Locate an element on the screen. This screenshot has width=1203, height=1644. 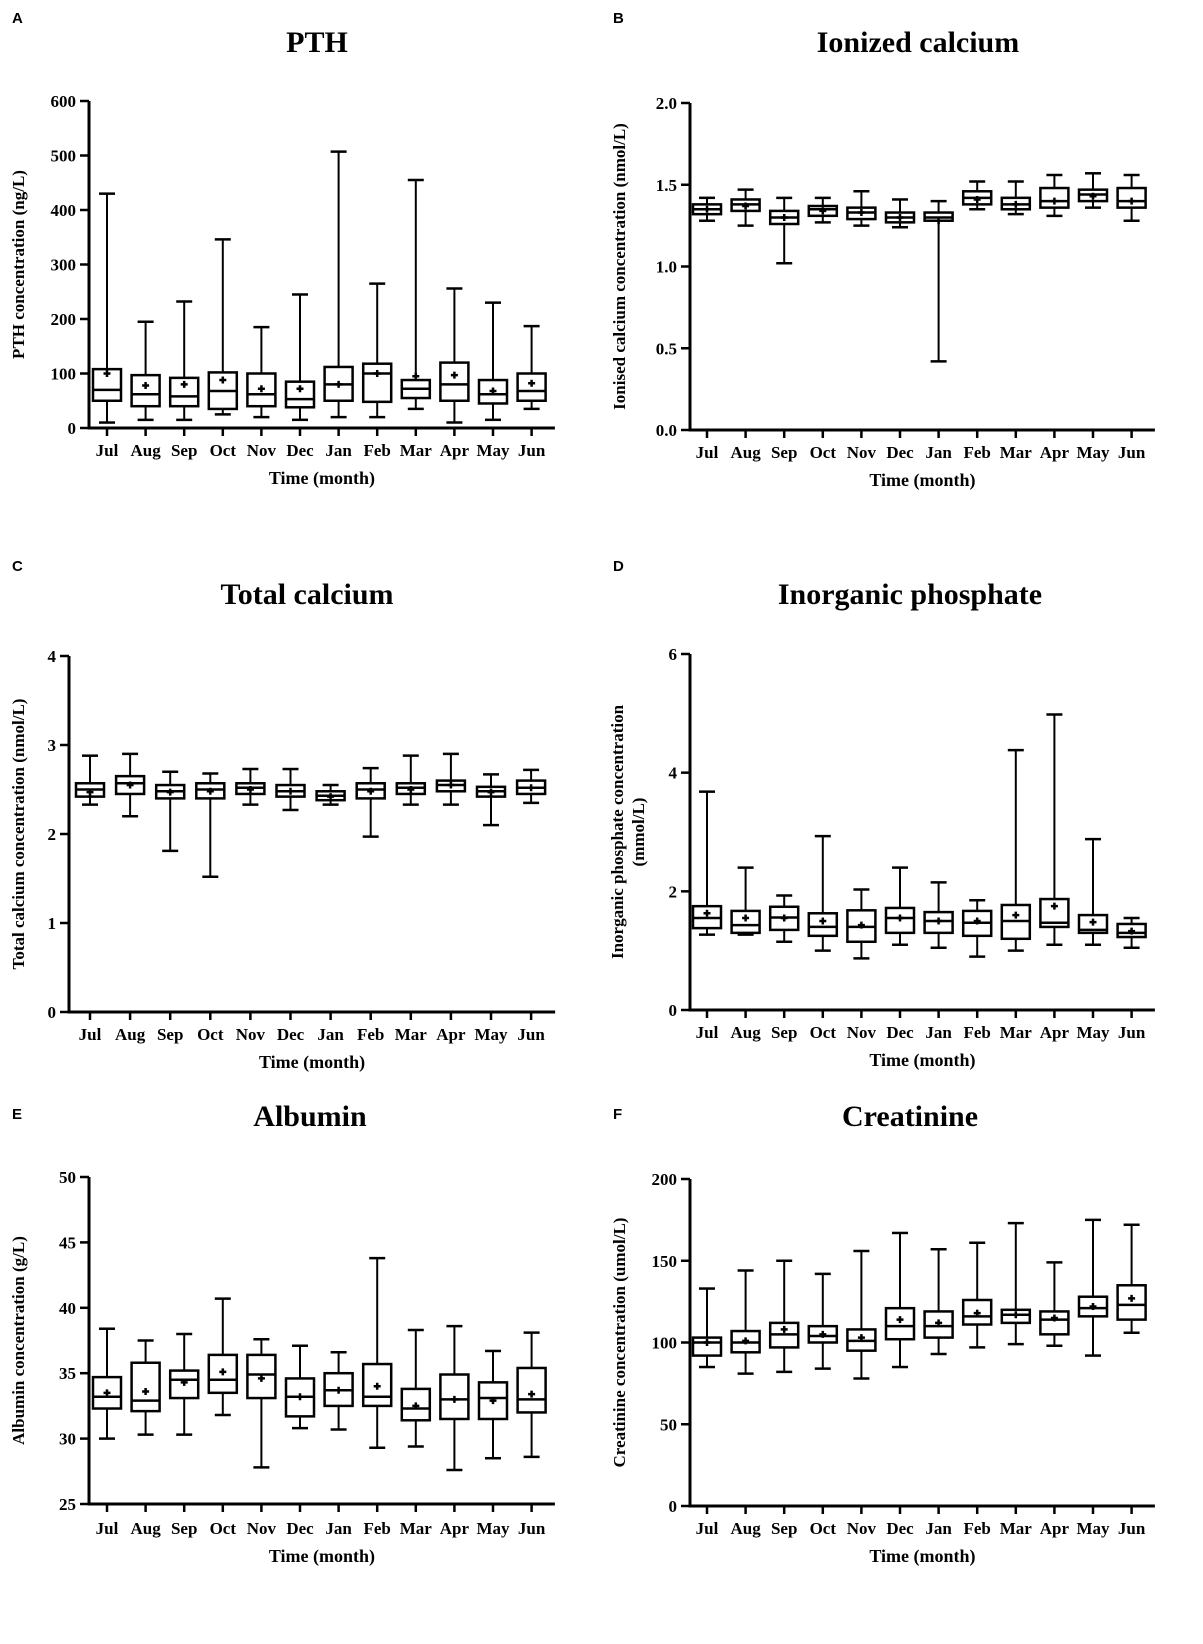
x-tick-label: May is located at coordinates (493, 450).